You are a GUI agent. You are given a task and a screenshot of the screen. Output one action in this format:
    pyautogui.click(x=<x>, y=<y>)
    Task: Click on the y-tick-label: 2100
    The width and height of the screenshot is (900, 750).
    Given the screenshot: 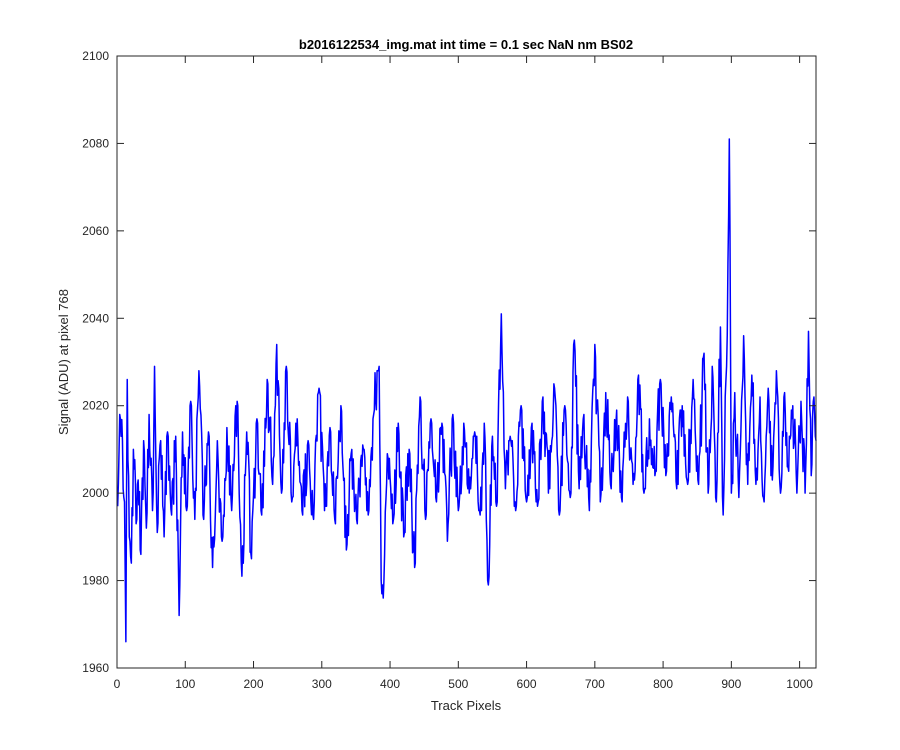 What is the action you would take?
    pyautogui.click(x=95, y=56)
    